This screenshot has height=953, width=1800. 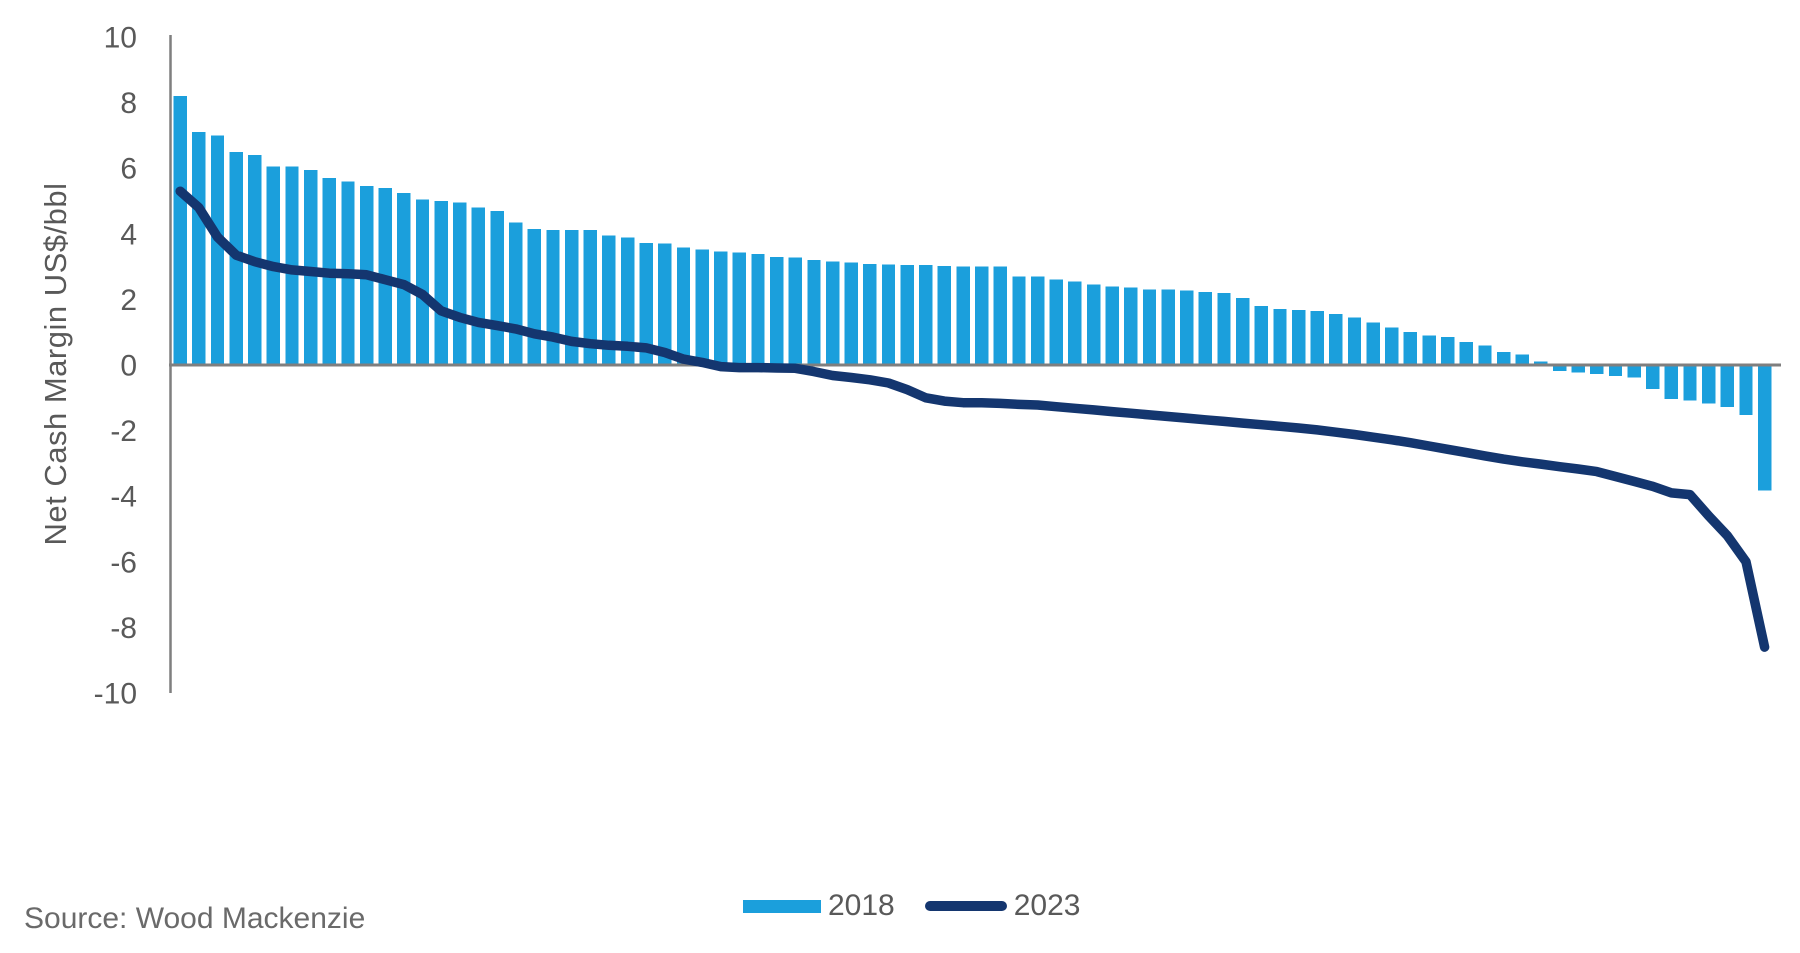 I want to click on y-tick-label: 6, so click(x=128, y=169).